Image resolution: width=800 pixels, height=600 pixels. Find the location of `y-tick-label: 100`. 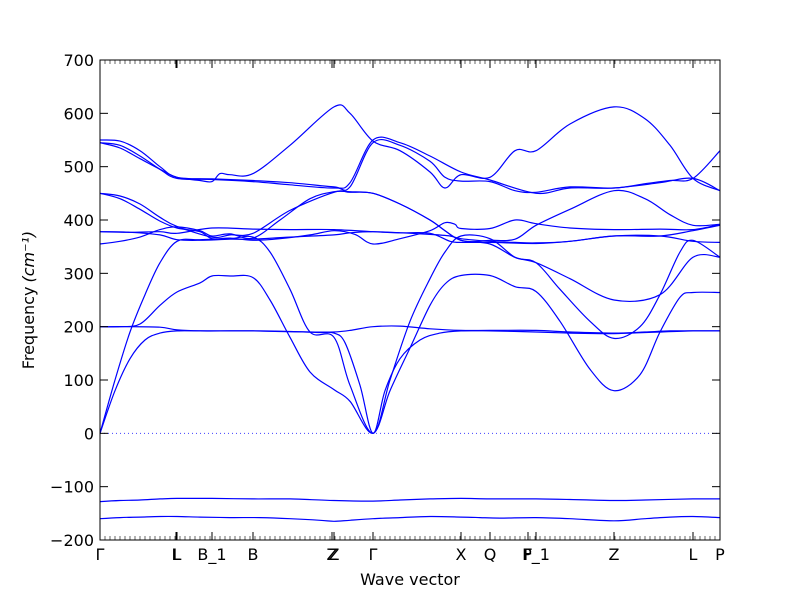

y-tick-label: 100 is located at coordinates (78, 380).